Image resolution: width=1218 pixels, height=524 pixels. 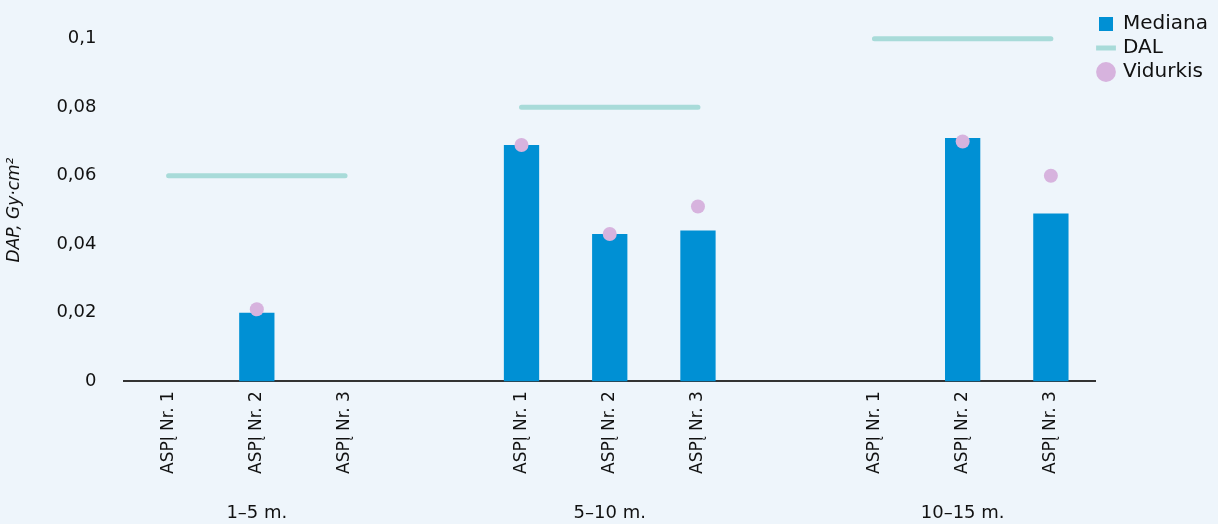 I want to click on y-tick-label: 0,06, so click(x=76, y=174).